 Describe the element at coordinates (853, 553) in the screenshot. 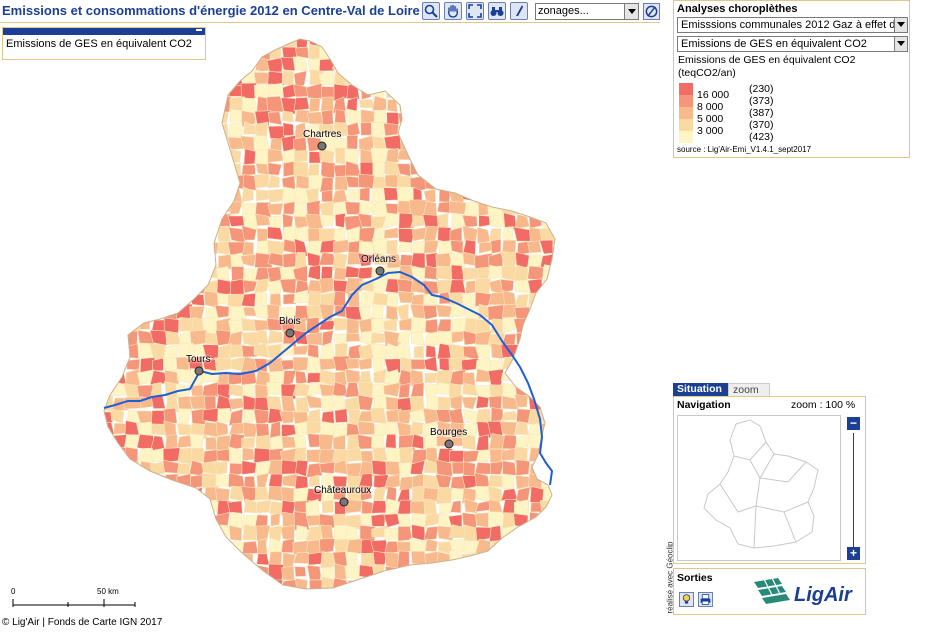

I see `zoom-in-button: +` at that location.